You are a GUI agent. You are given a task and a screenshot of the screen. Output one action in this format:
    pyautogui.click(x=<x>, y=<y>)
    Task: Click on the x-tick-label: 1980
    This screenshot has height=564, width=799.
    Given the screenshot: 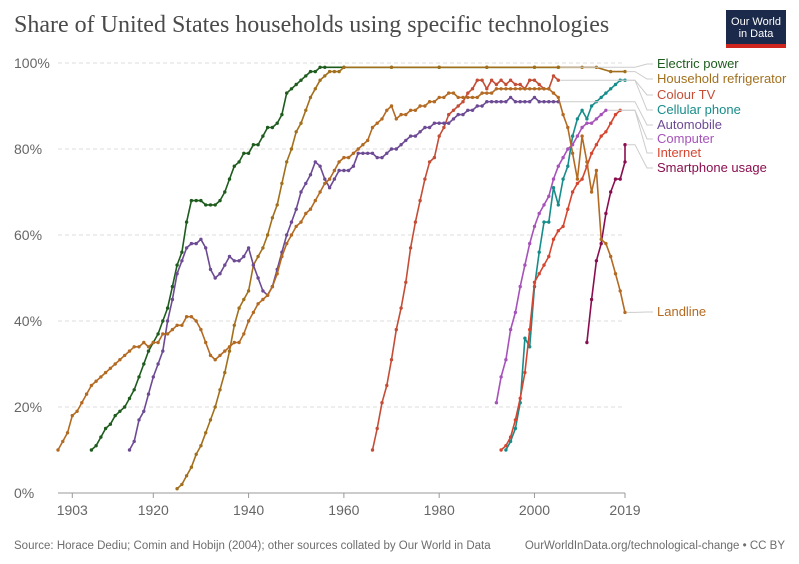 What is the action you would take?
    pyautogui.click(x=439, y=510)
    